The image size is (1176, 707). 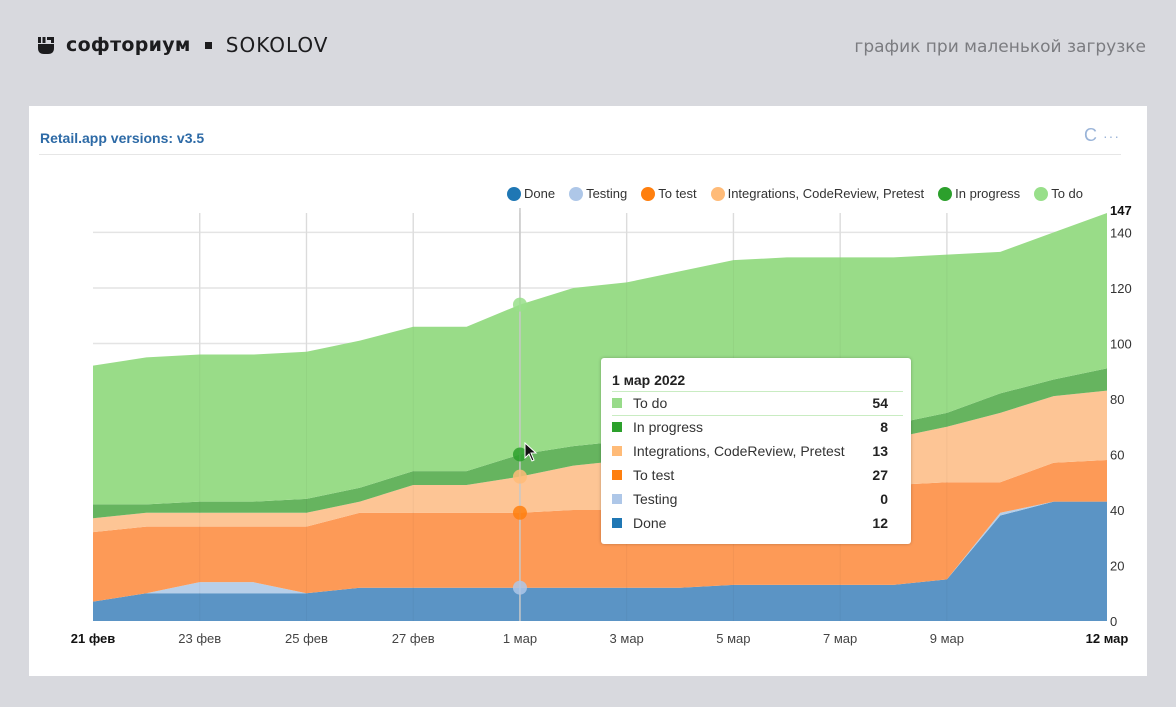 What do you see at coordinates (650, 523) in the screenshot?
I see `tooltip-label: Done` at bounding box center [650, 523].